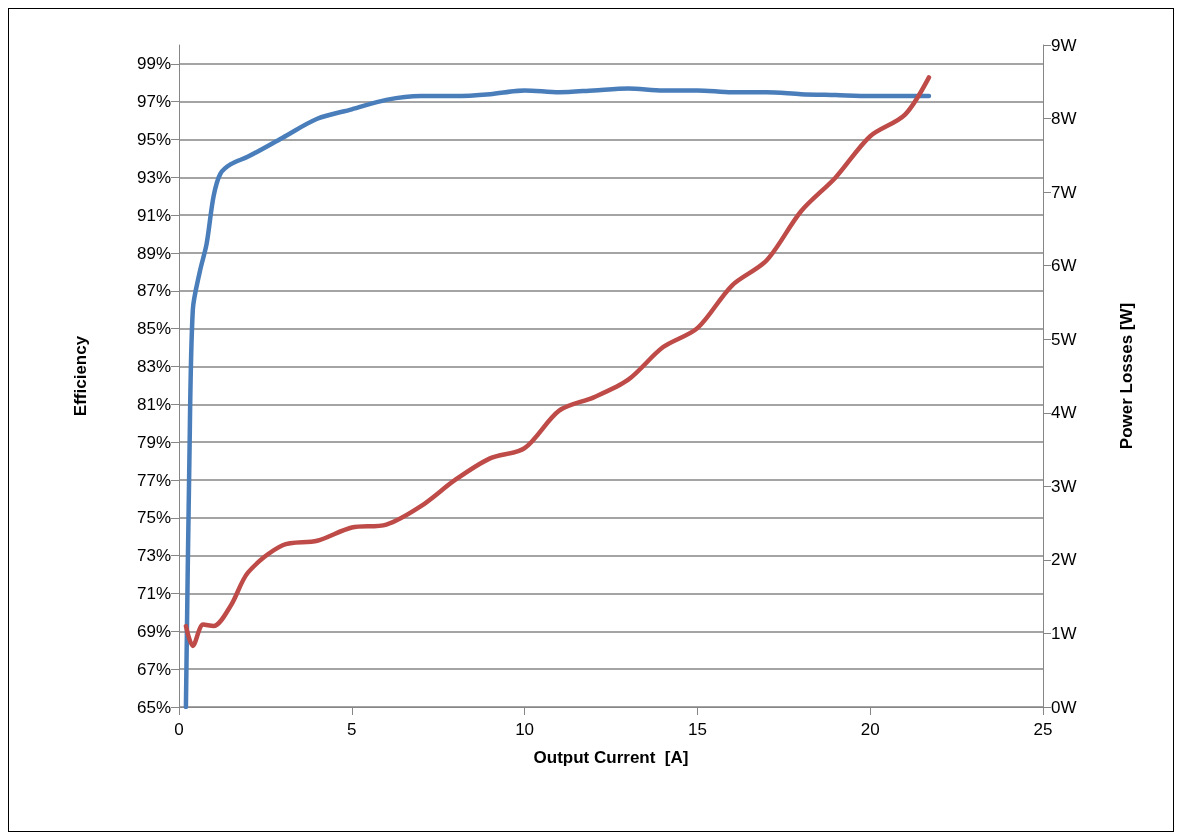 Image resolution: width=1182 pixels, height=840 pixels. What do you see at coordinates (352, 729) in the screenshot?
I see `x-tick-label: 5` at bounding box center [352, 729].